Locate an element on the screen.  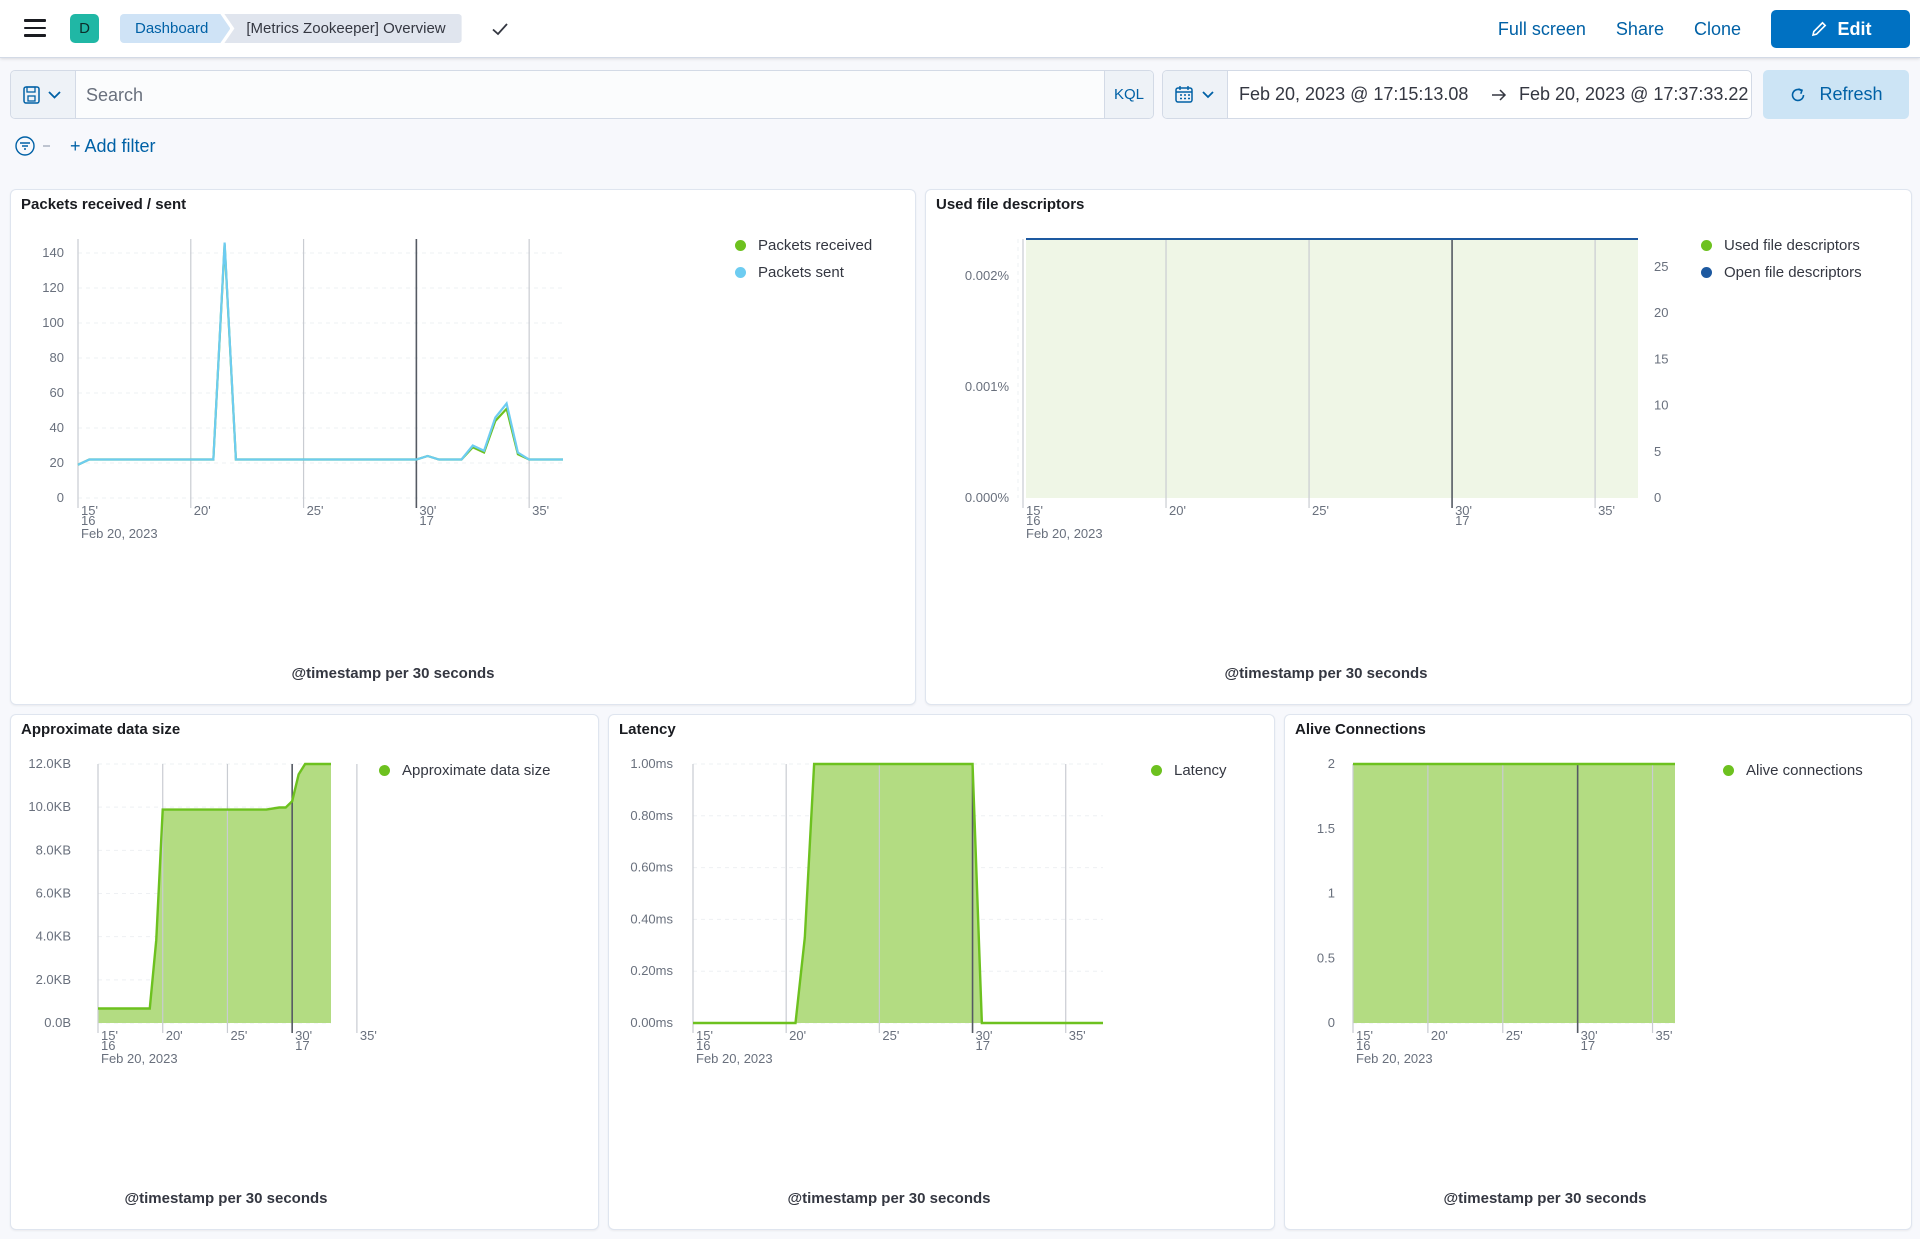
y-right-tick-label: 0 is located at coordinates (1657, 497).